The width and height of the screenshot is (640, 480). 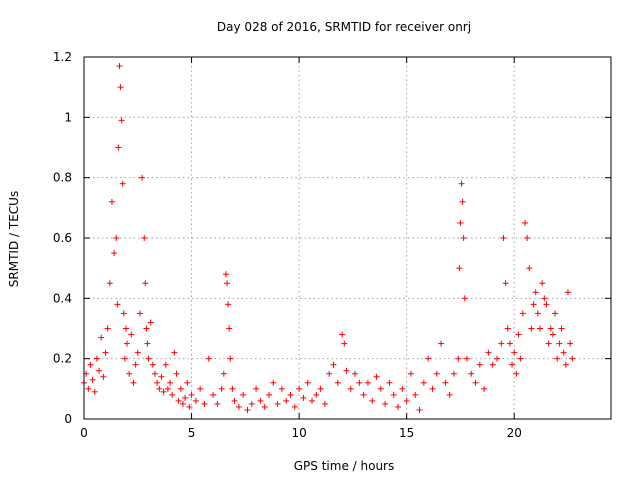 I want to click on x-tick-label: 15, so click(x=406, y=433).